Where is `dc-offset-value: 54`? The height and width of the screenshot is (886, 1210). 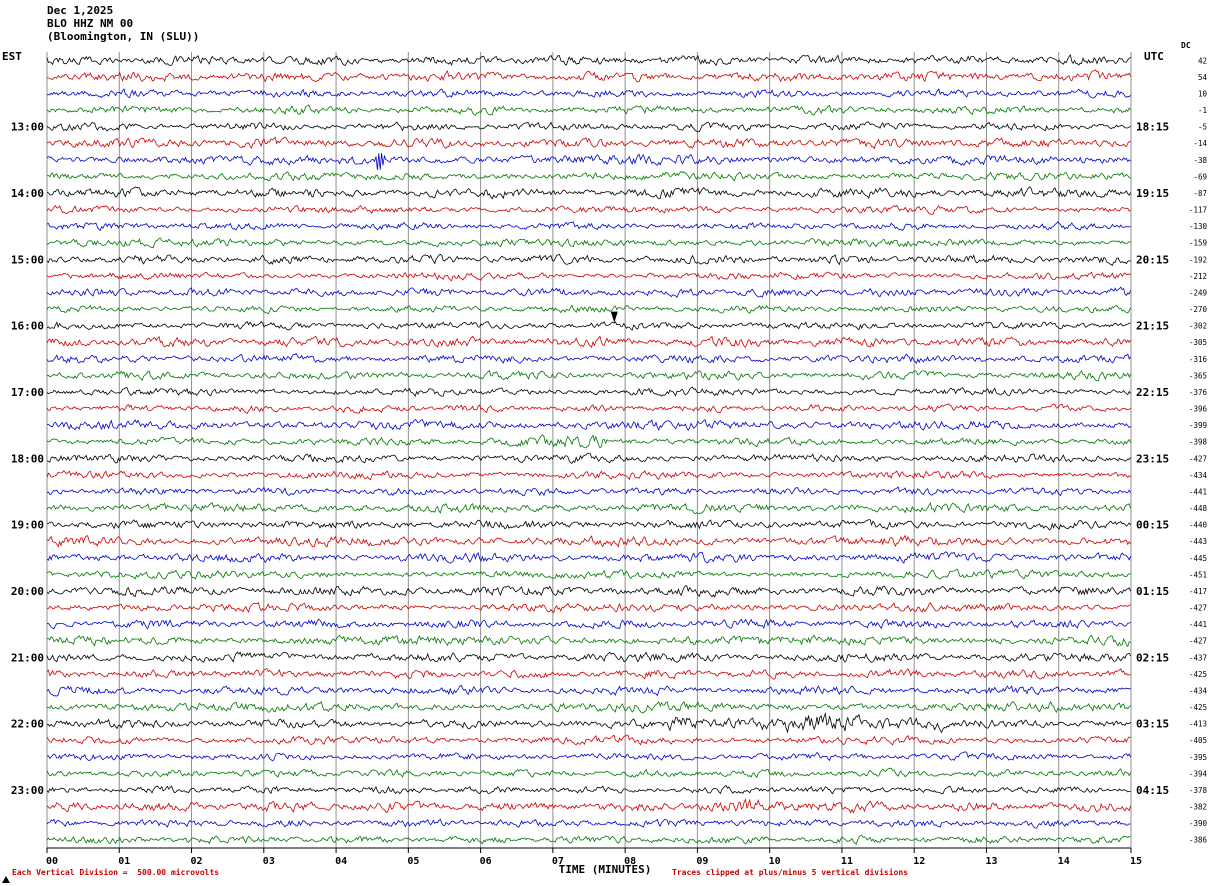 dc-offset-value: 54 is located at coordinates (1203, 77).